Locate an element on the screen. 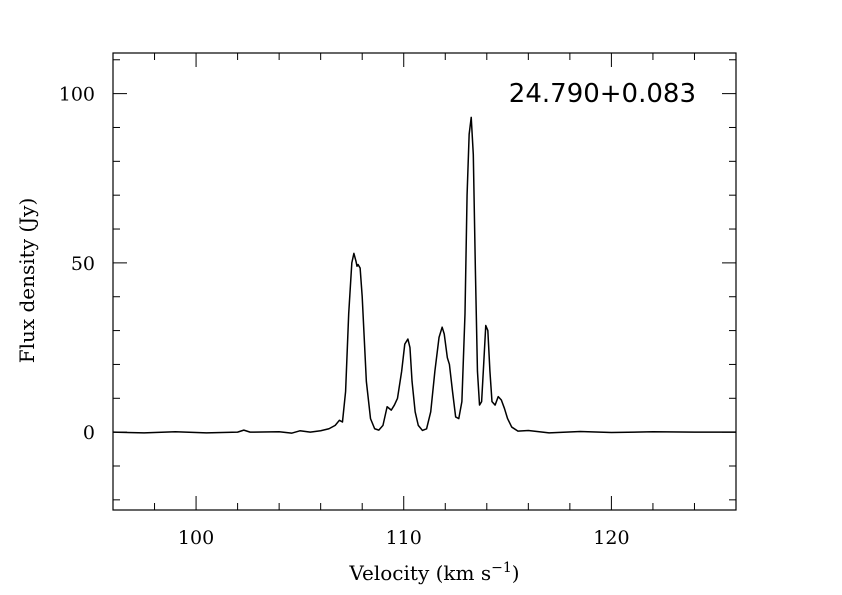  x-tick-label: 110 is located at coordinates (404, 538).